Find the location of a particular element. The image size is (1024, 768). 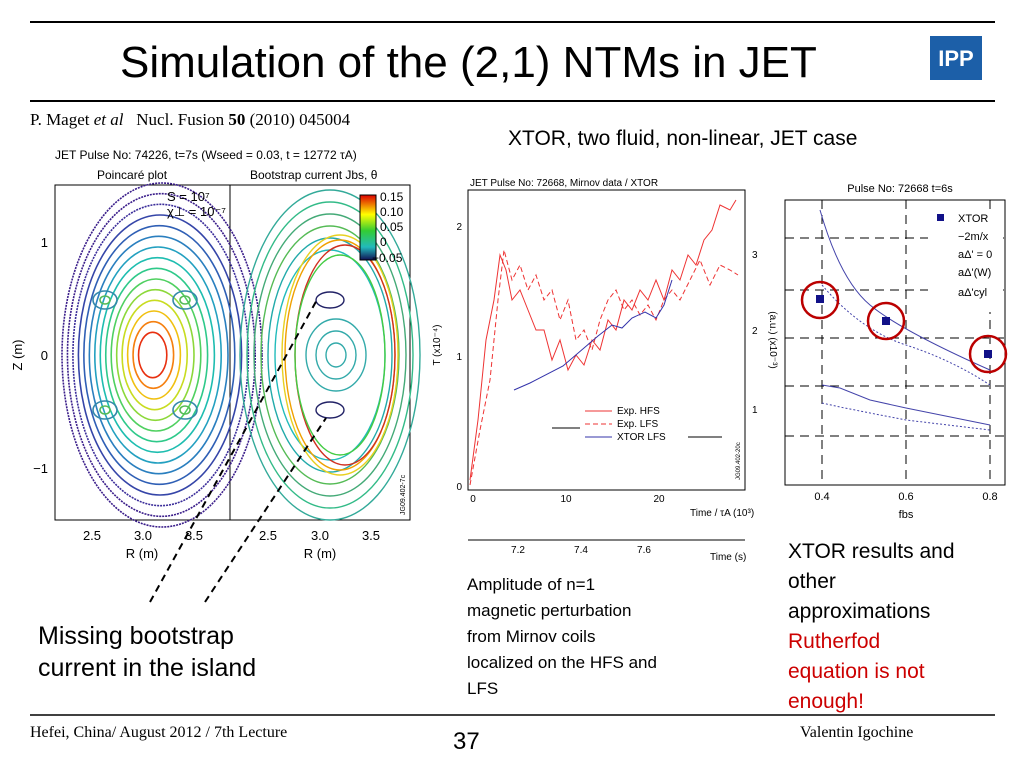

x-tick: 0.4 is located at coordinates (821, 497).